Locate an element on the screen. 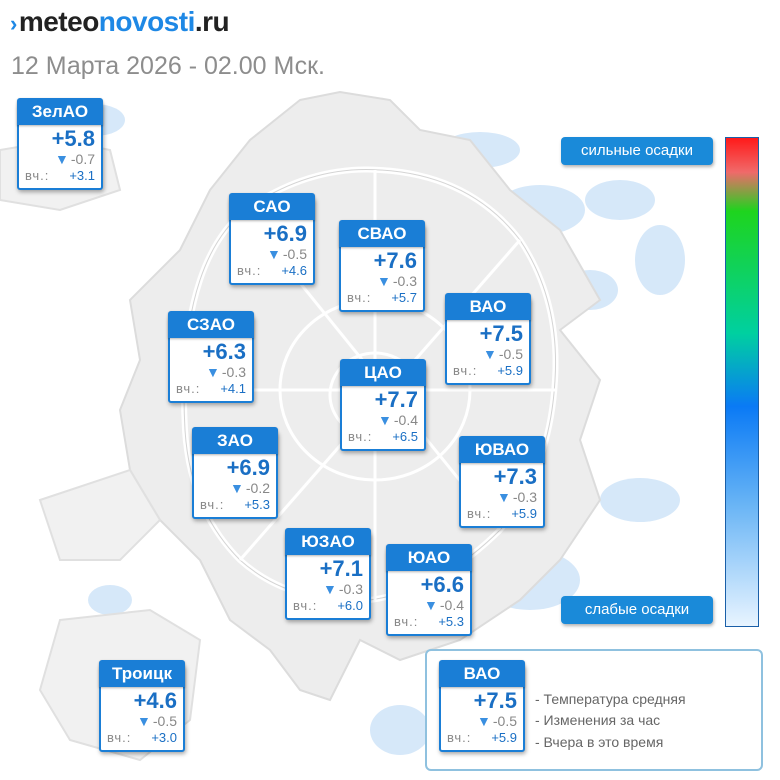 The height and width of the screenshot is (780, 780). district-card-troitsk: Троицк +4.6 ▼ -0.5 вч.: +3.0 is located at coordinates (142, 706).